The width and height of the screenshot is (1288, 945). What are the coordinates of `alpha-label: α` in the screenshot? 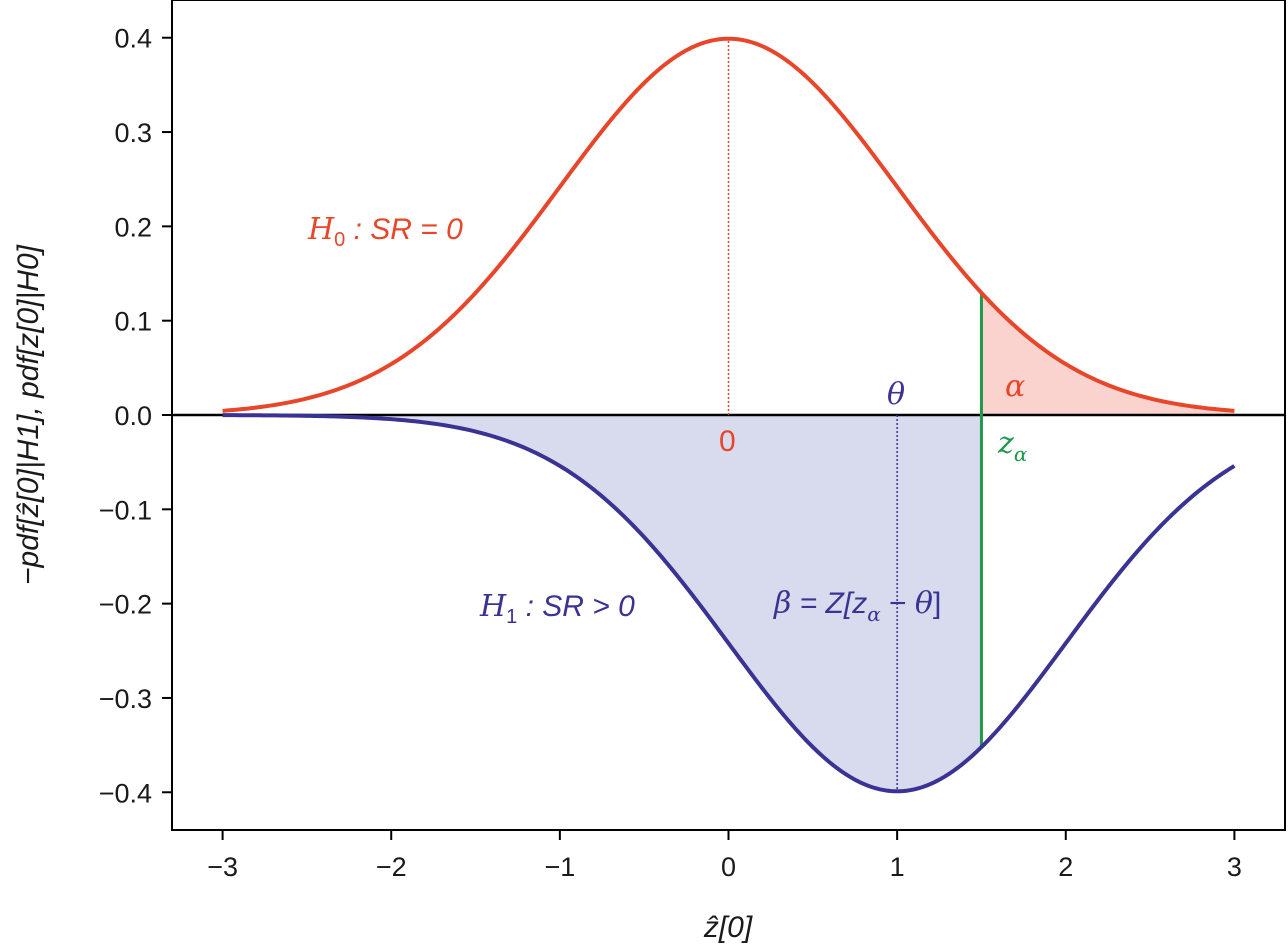 It's located at (1015, 386).